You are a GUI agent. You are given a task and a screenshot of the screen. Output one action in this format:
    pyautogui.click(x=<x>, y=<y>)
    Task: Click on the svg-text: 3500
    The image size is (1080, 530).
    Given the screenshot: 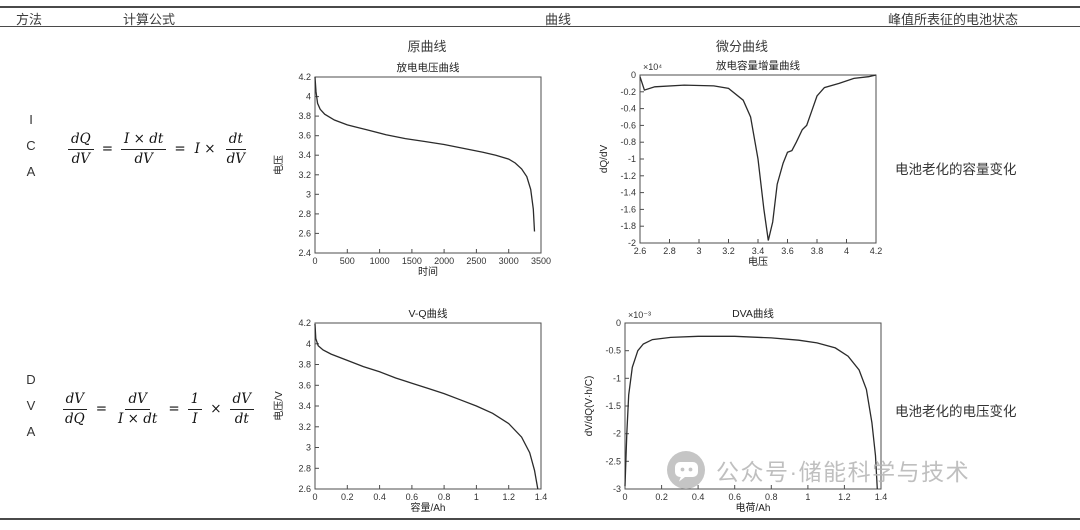 What is the action you would take?
    pyautogui.click(x=541, y=261)
    